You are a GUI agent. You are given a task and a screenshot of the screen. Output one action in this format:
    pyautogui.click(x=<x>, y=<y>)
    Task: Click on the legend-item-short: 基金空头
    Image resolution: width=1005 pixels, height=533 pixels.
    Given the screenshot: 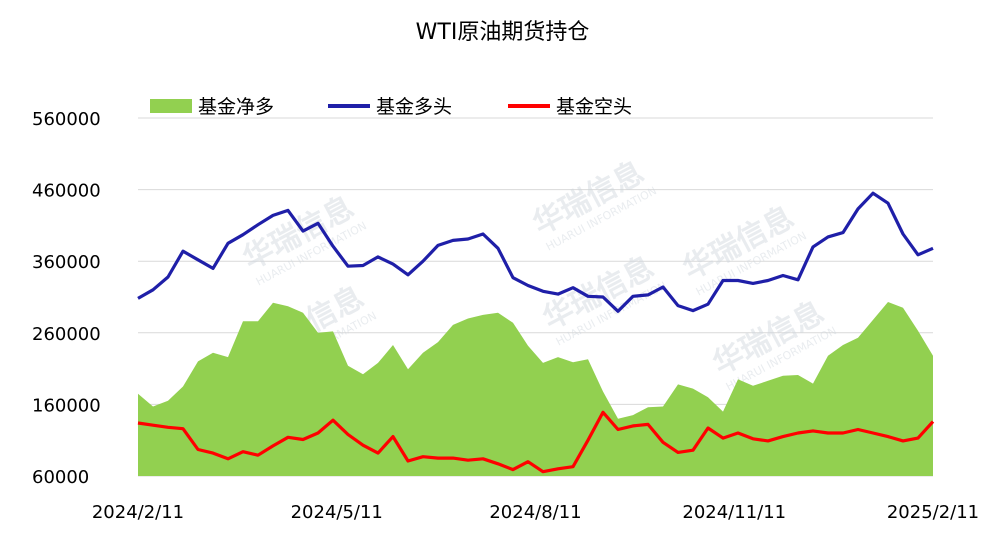 What is the action you would take?
    pyautogui.click(x=570, y=105)
    